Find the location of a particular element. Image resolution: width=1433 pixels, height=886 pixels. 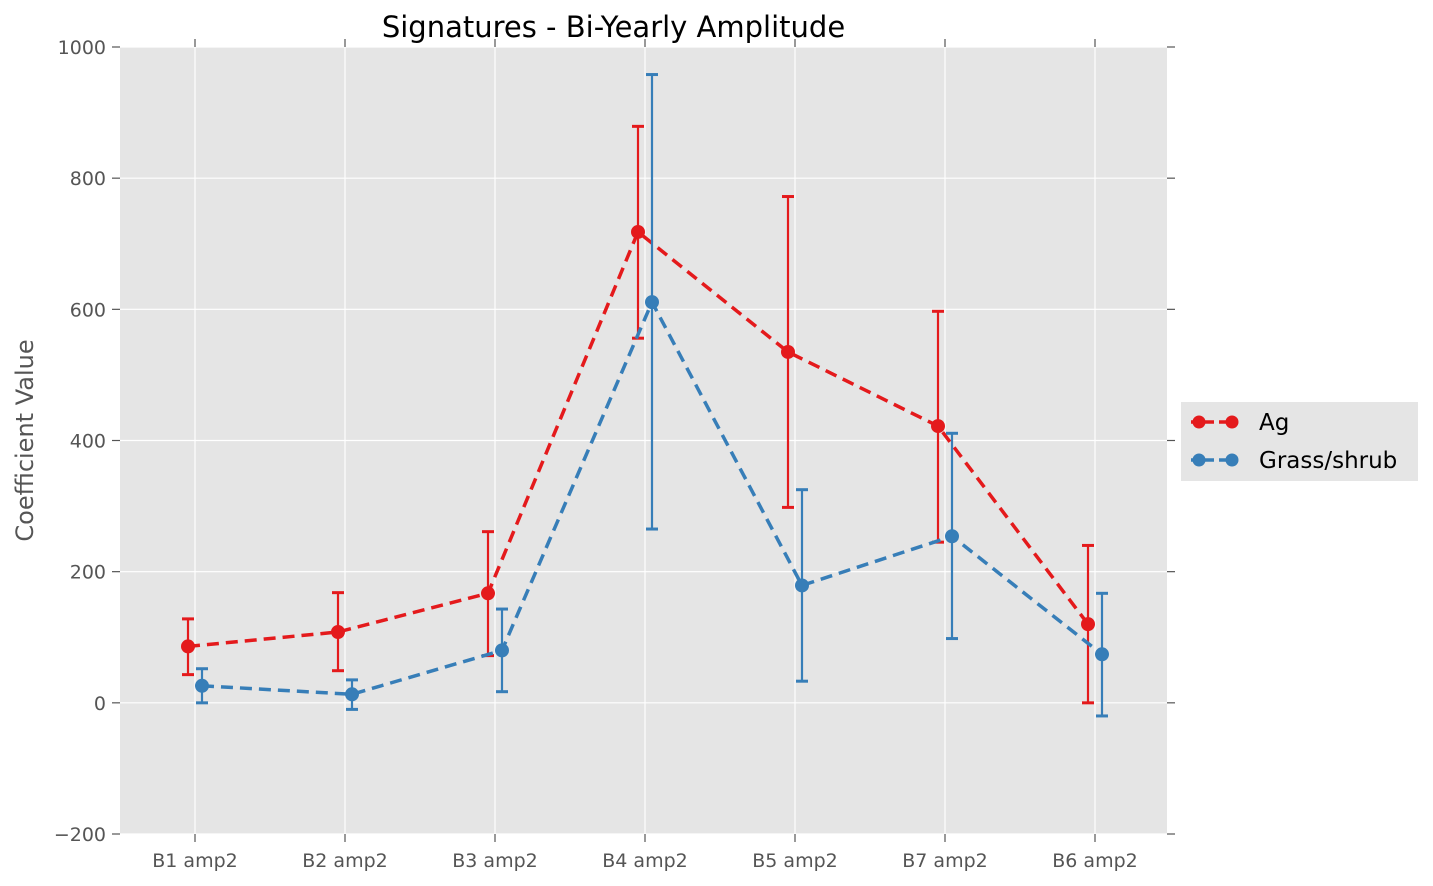

y-axis-title: Coefficient Value is located at coordinates (25, 440).